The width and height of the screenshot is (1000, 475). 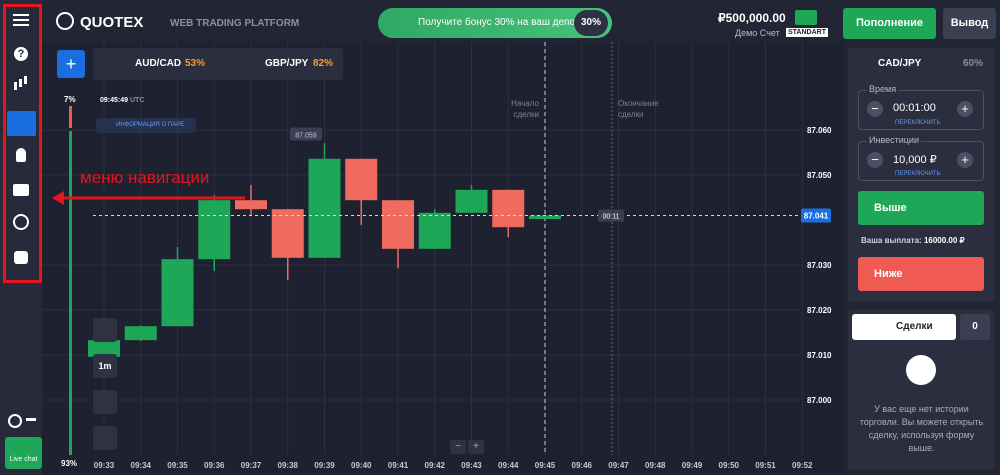 I want to click on time-plus: +, so click(x=965, y=109).